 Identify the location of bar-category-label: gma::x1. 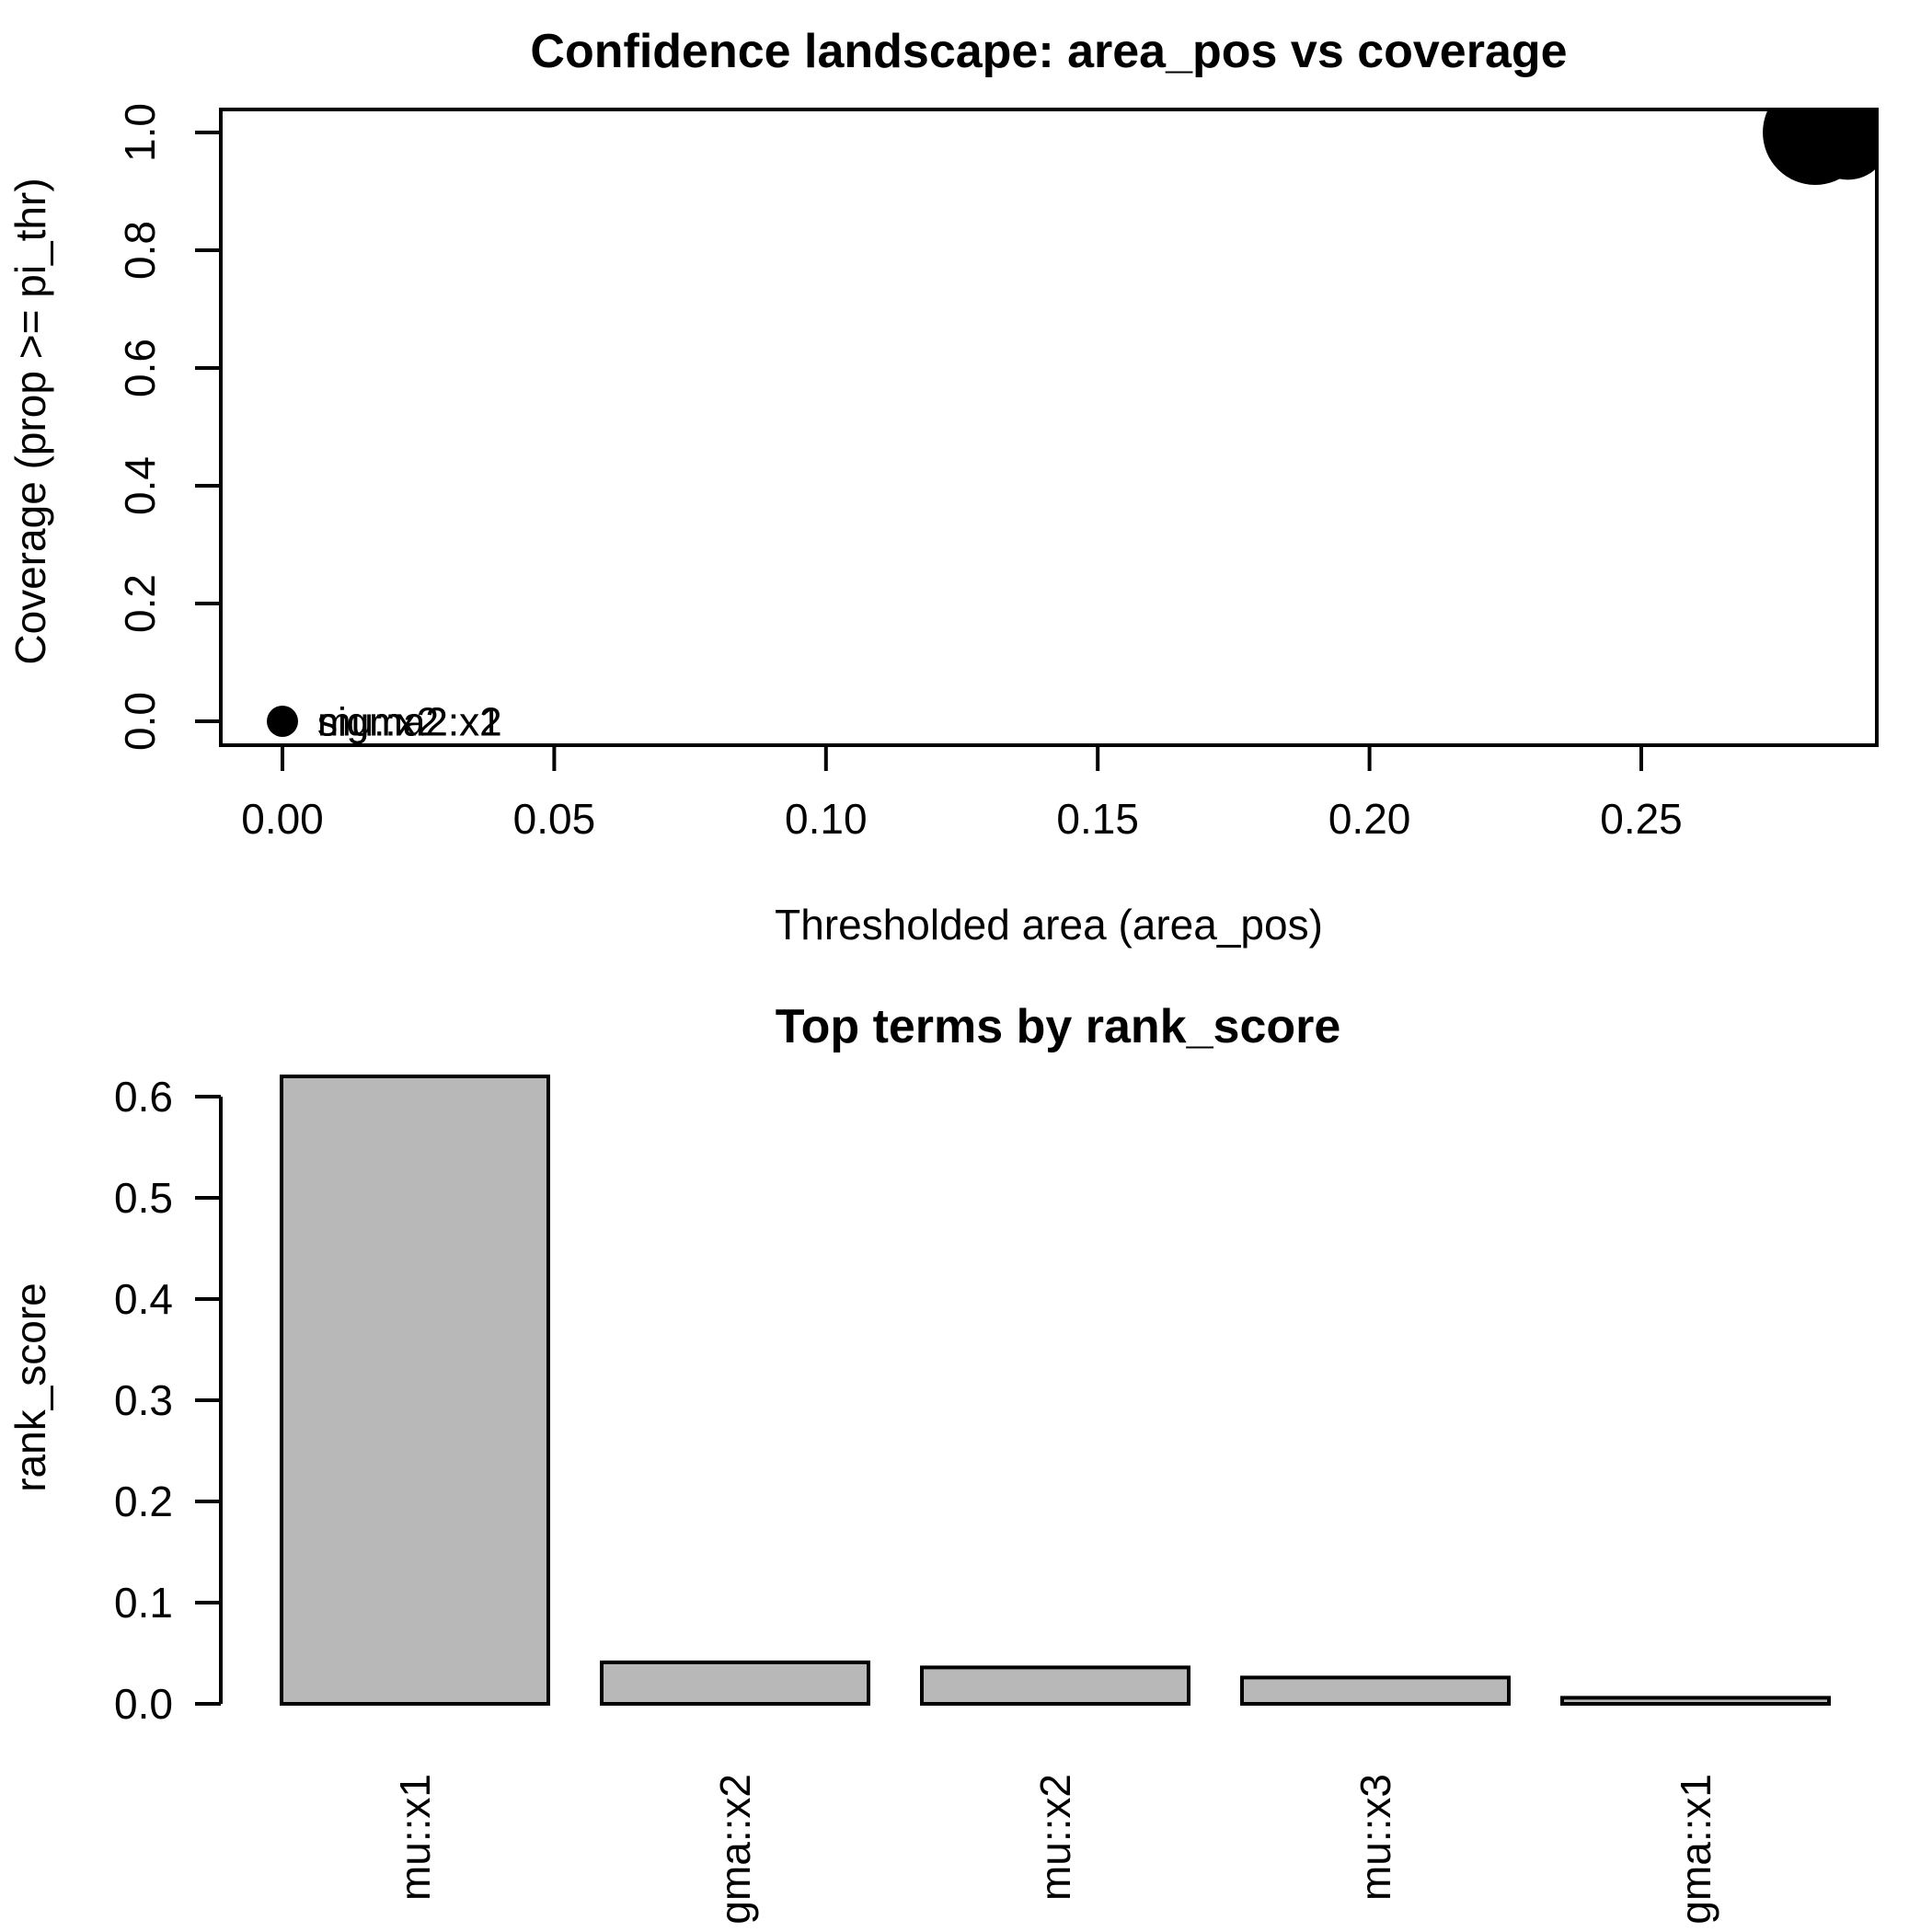
(1695, 1849).